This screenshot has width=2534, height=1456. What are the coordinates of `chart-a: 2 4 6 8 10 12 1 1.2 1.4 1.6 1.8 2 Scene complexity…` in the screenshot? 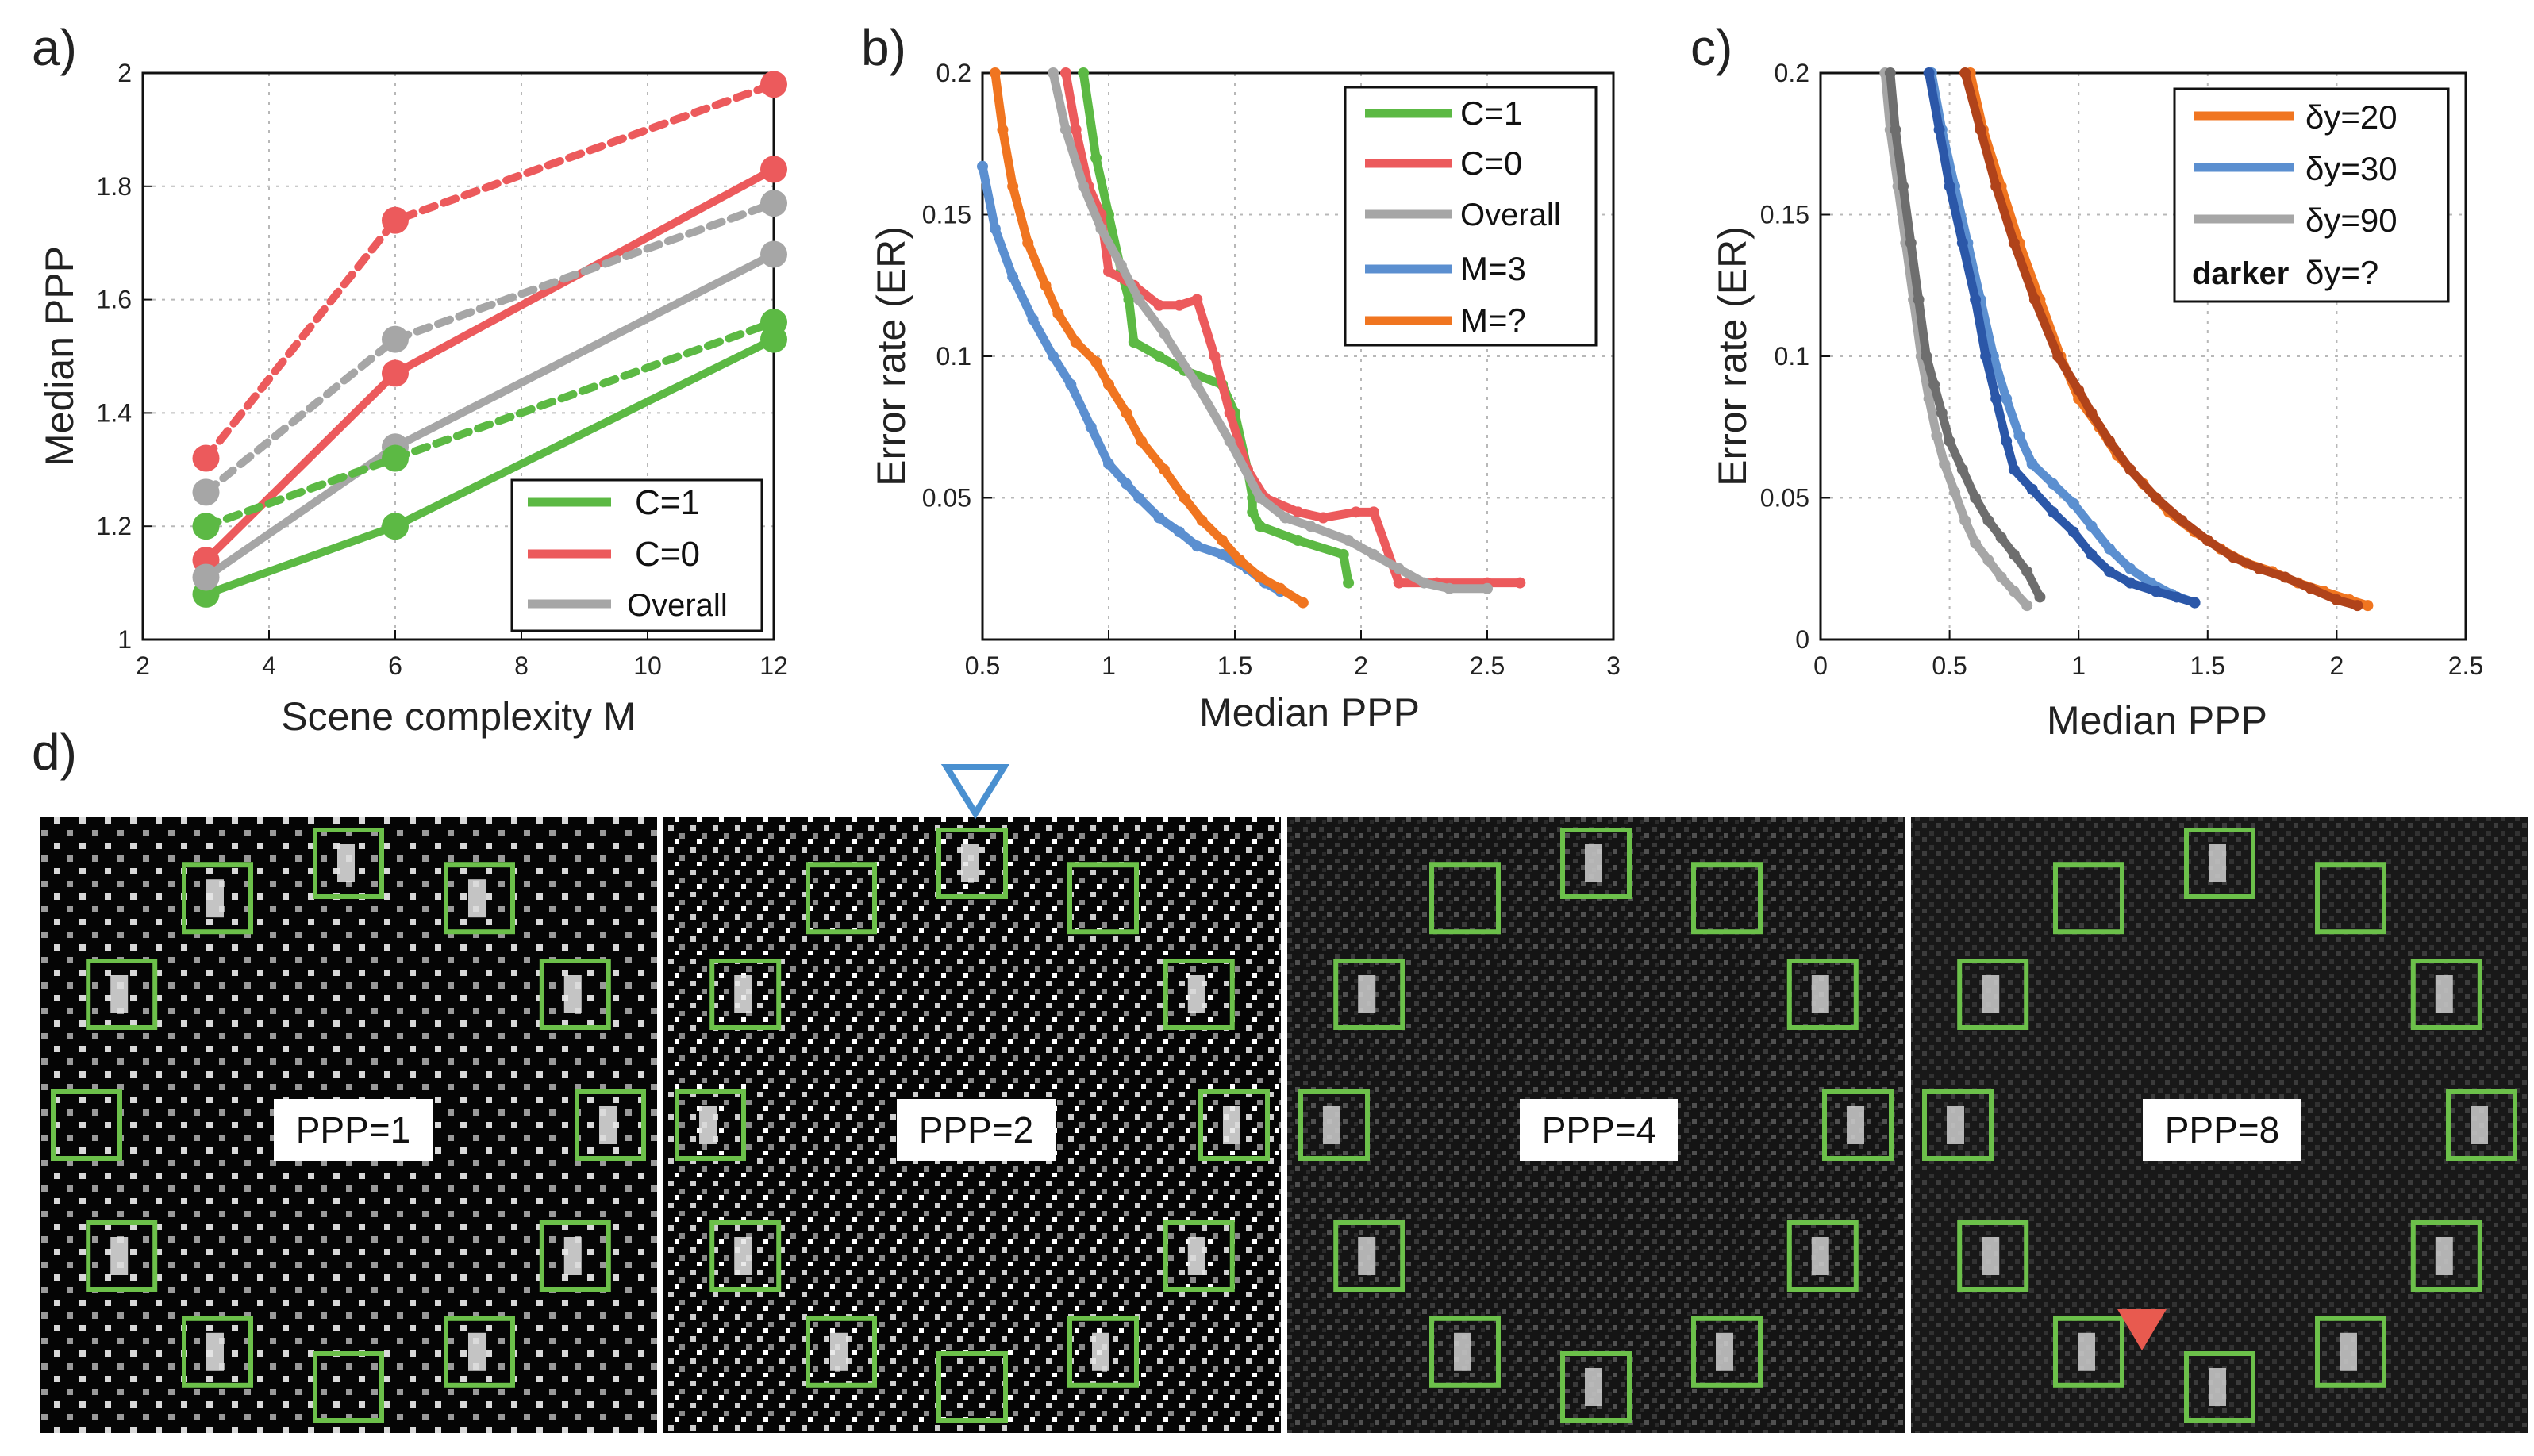 It's located at (412, 399).